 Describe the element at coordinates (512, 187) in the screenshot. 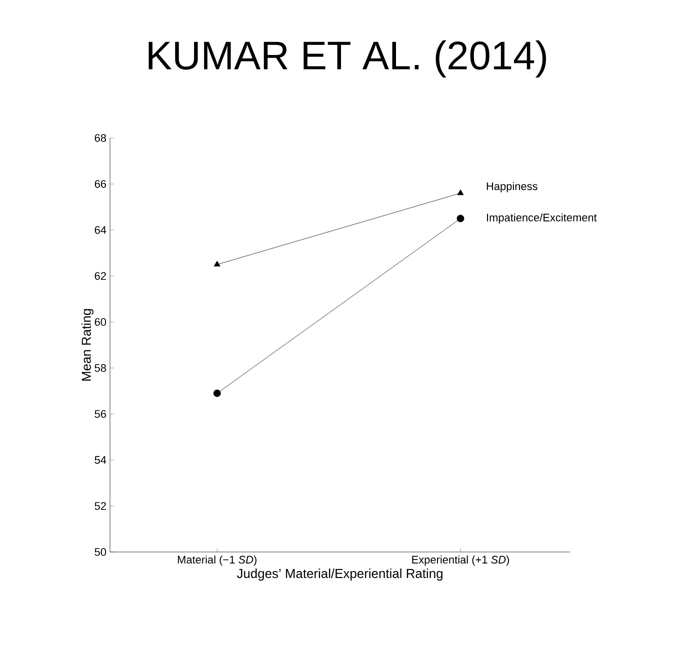

I see `text: Happiness` at that location.